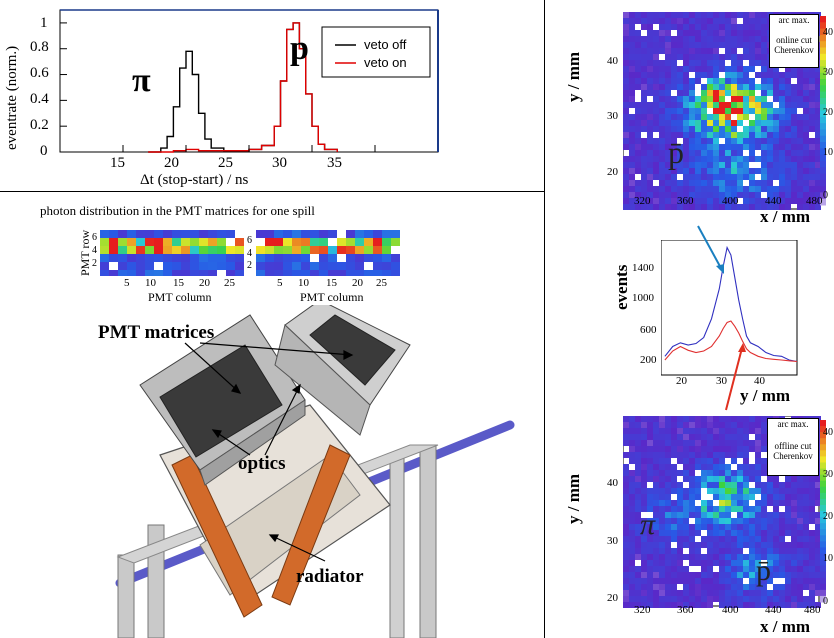 Image resolution: width=834 pixels, height=638 pixels. What do you see at coordinates (322, 380) in the screenshot?
I see `pmt-box-right-side` at bounding box center [322, 380].